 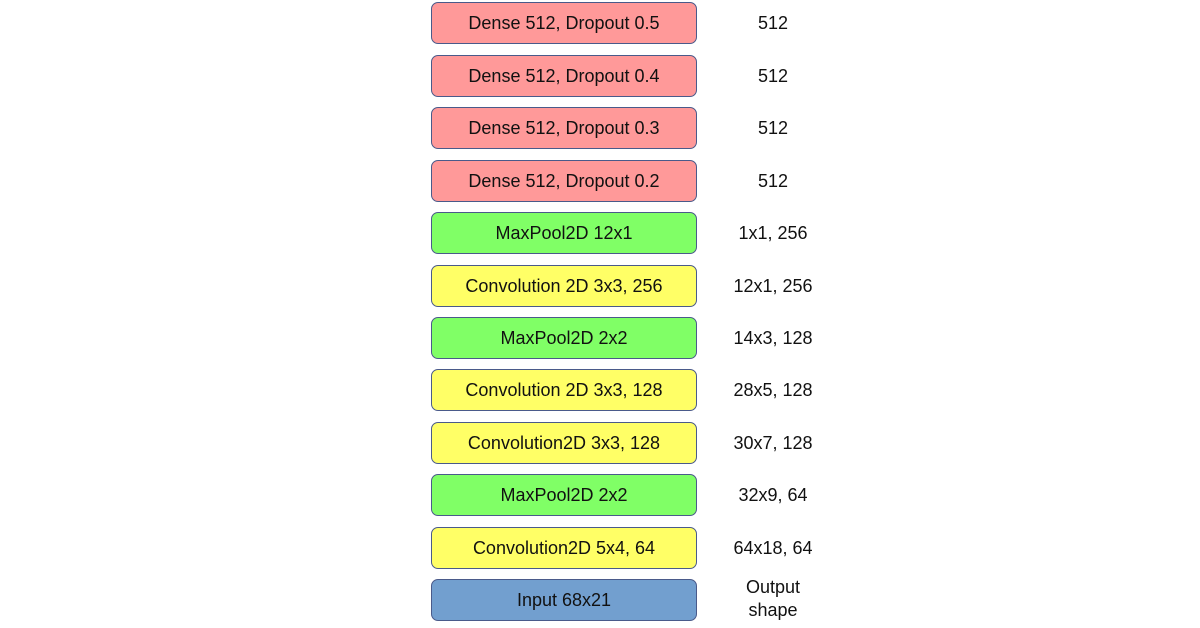 I want to click on output-shape-label: 12x1, 256, so click(x=773, y=285).